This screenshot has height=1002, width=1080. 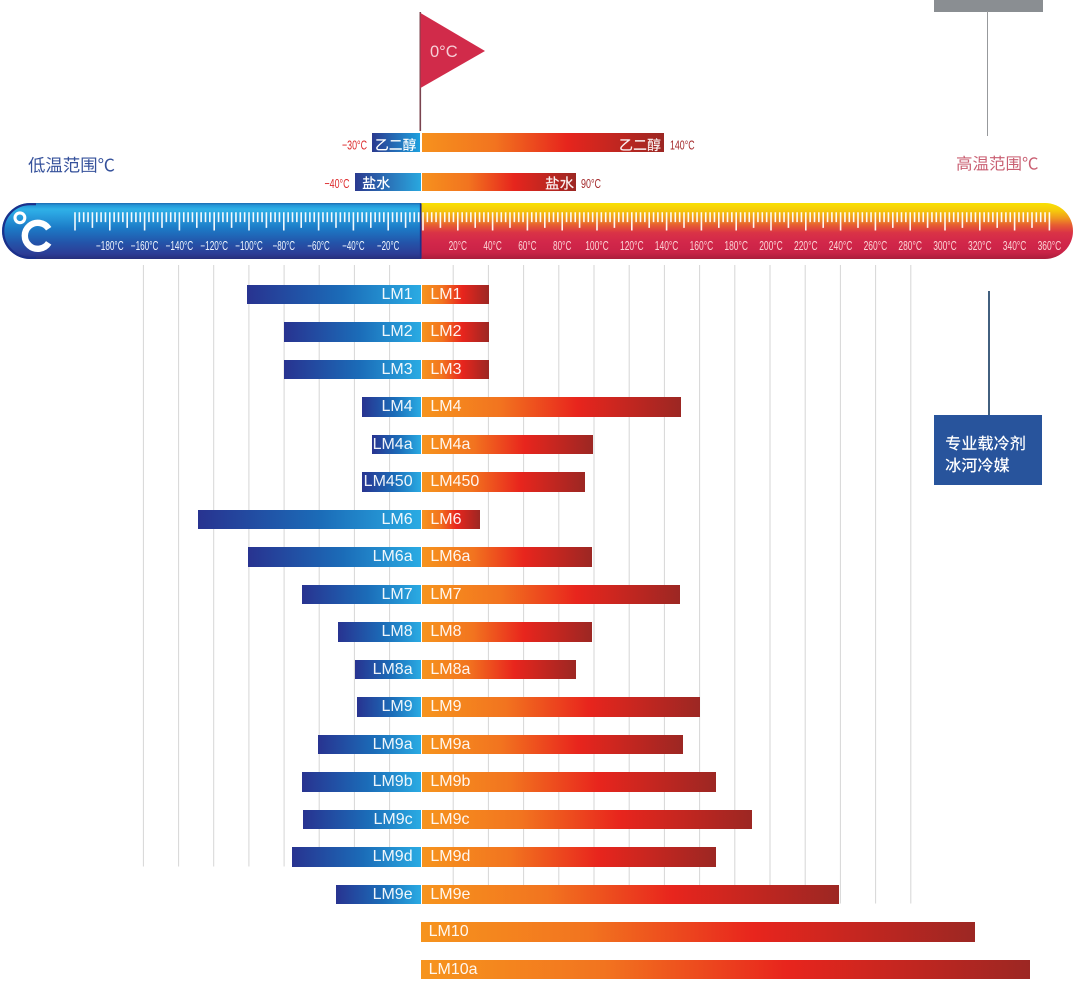 What do you see at coordinates (806, 246) in the screenshot?
I see `svg-text: 220°C` at bounding box center [806, 246].